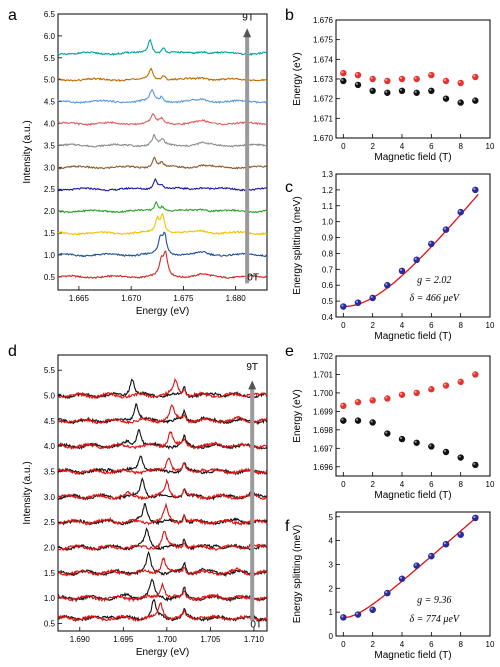 Image resolution: width=500 pixels, height=667 pixels. What do you see at coordinates (331, 541) in the screenshot?
I see `y-tick-label: 4` at bounding box center [331, 541].